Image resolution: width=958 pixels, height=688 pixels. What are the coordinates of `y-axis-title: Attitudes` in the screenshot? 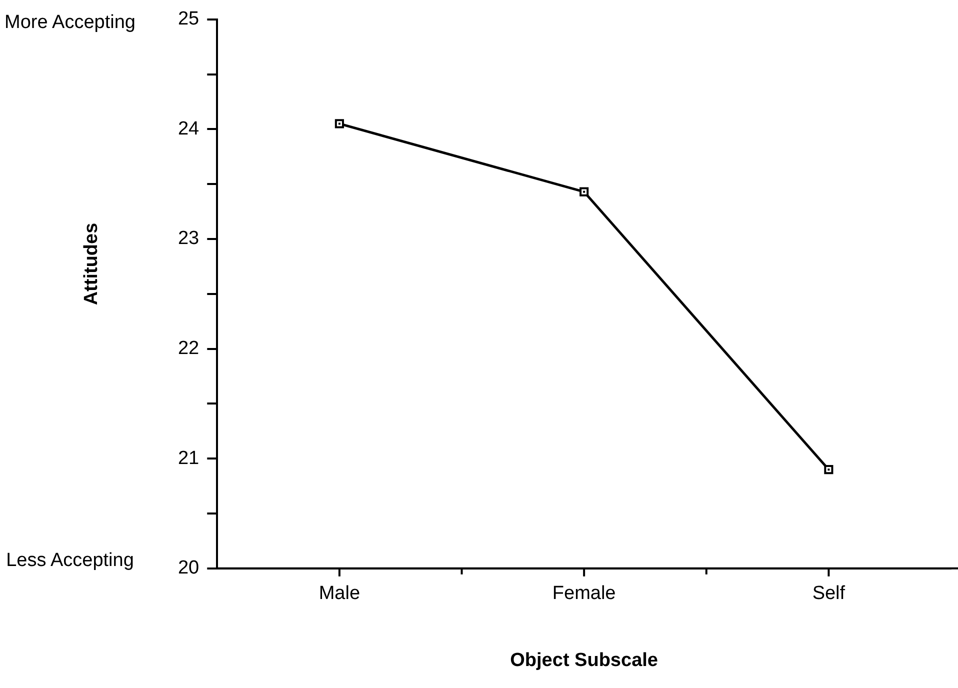 It's located at (92, 263).